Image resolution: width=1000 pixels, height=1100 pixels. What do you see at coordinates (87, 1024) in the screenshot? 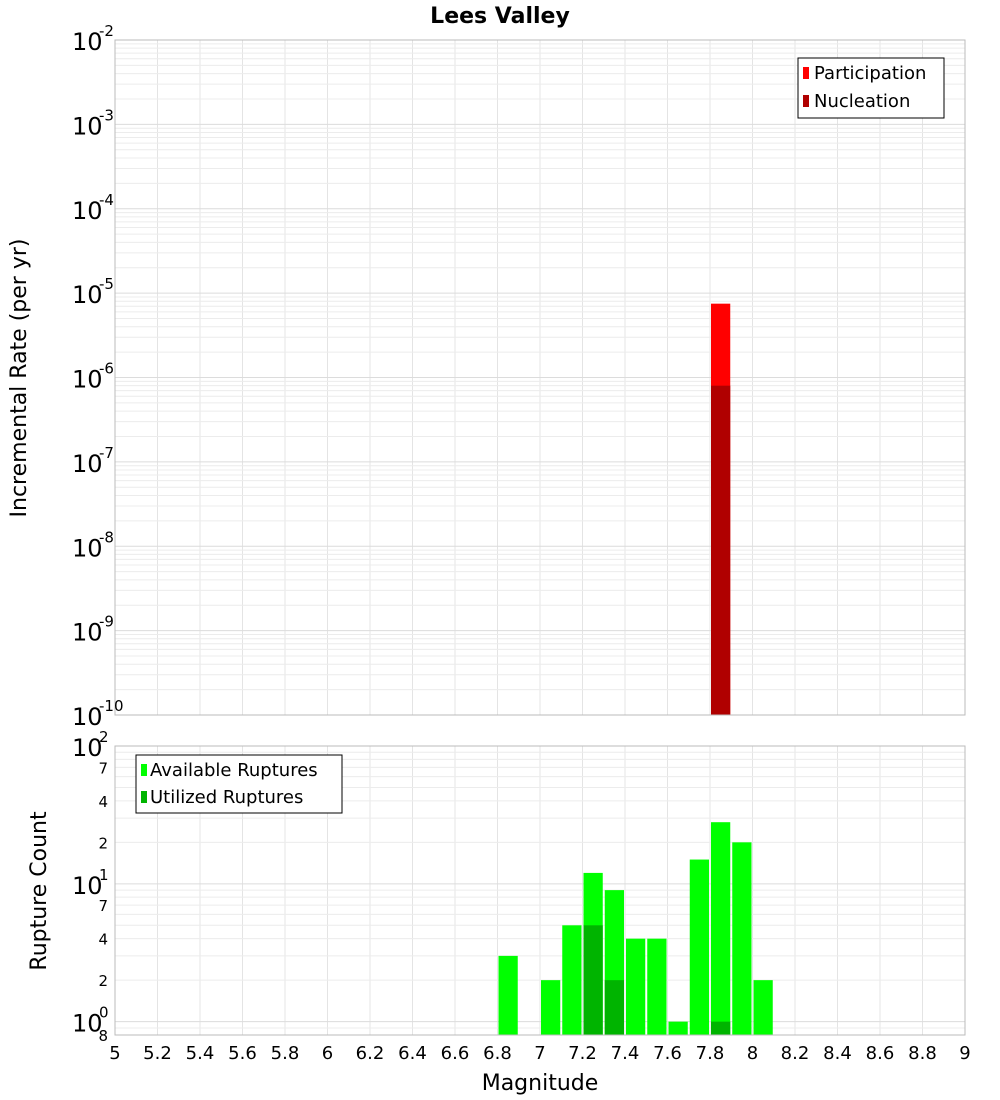
I see `bottom-y-major-base-0: 10` at bounding box center [87, 1024].